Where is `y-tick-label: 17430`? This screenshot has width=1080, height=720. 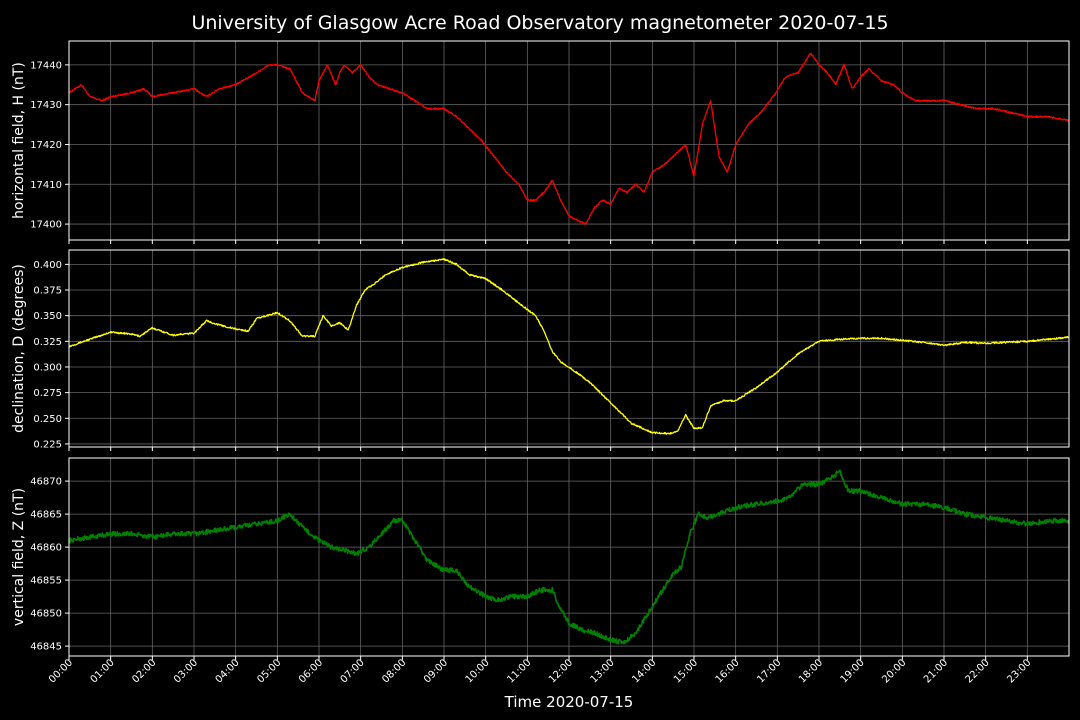
y-tick-label: 17430 is located at coordinates (46, 105).